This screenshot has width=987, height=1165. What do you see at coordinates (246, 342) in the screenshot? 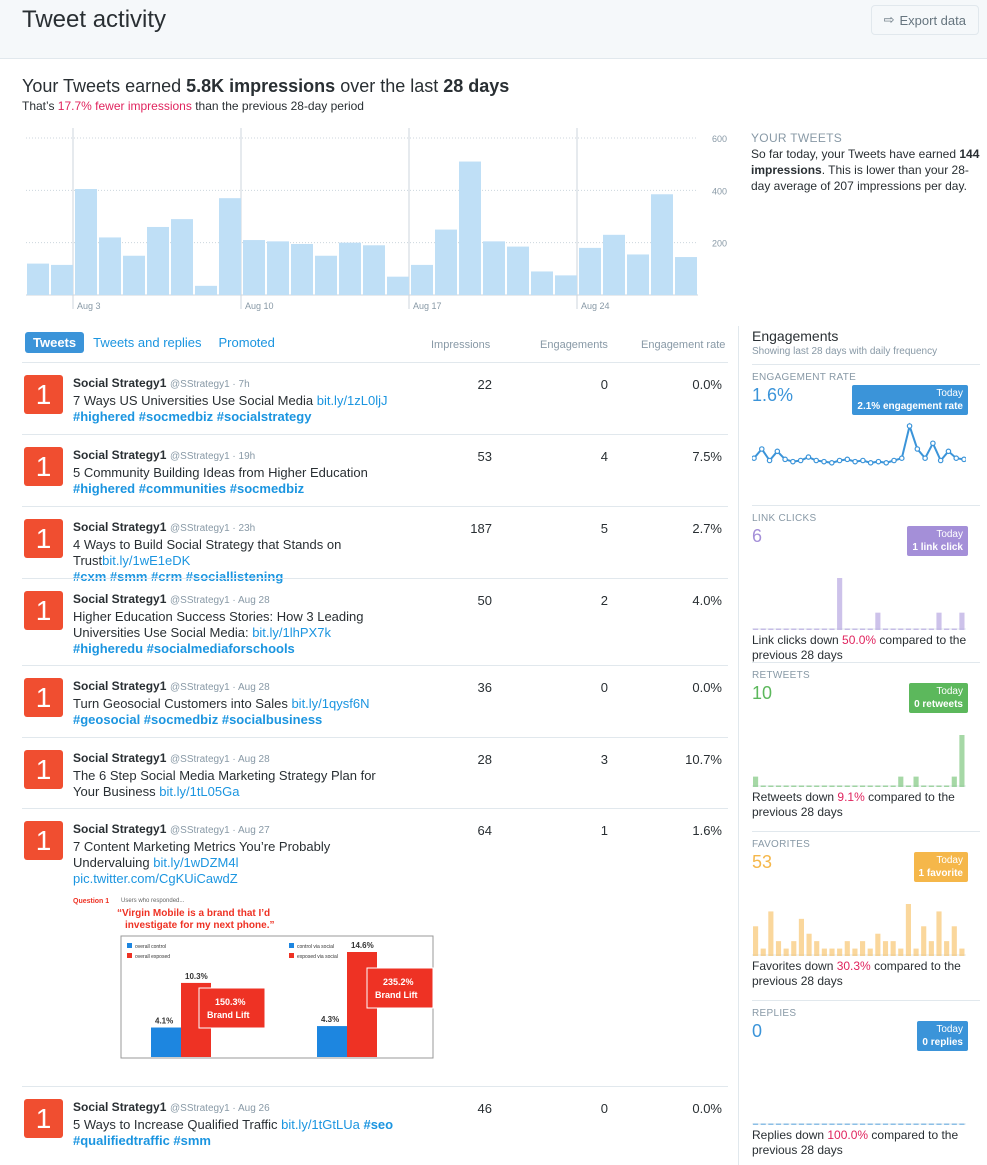
I see `tab-promoted: Promoted` at bounding box center [246, 342].